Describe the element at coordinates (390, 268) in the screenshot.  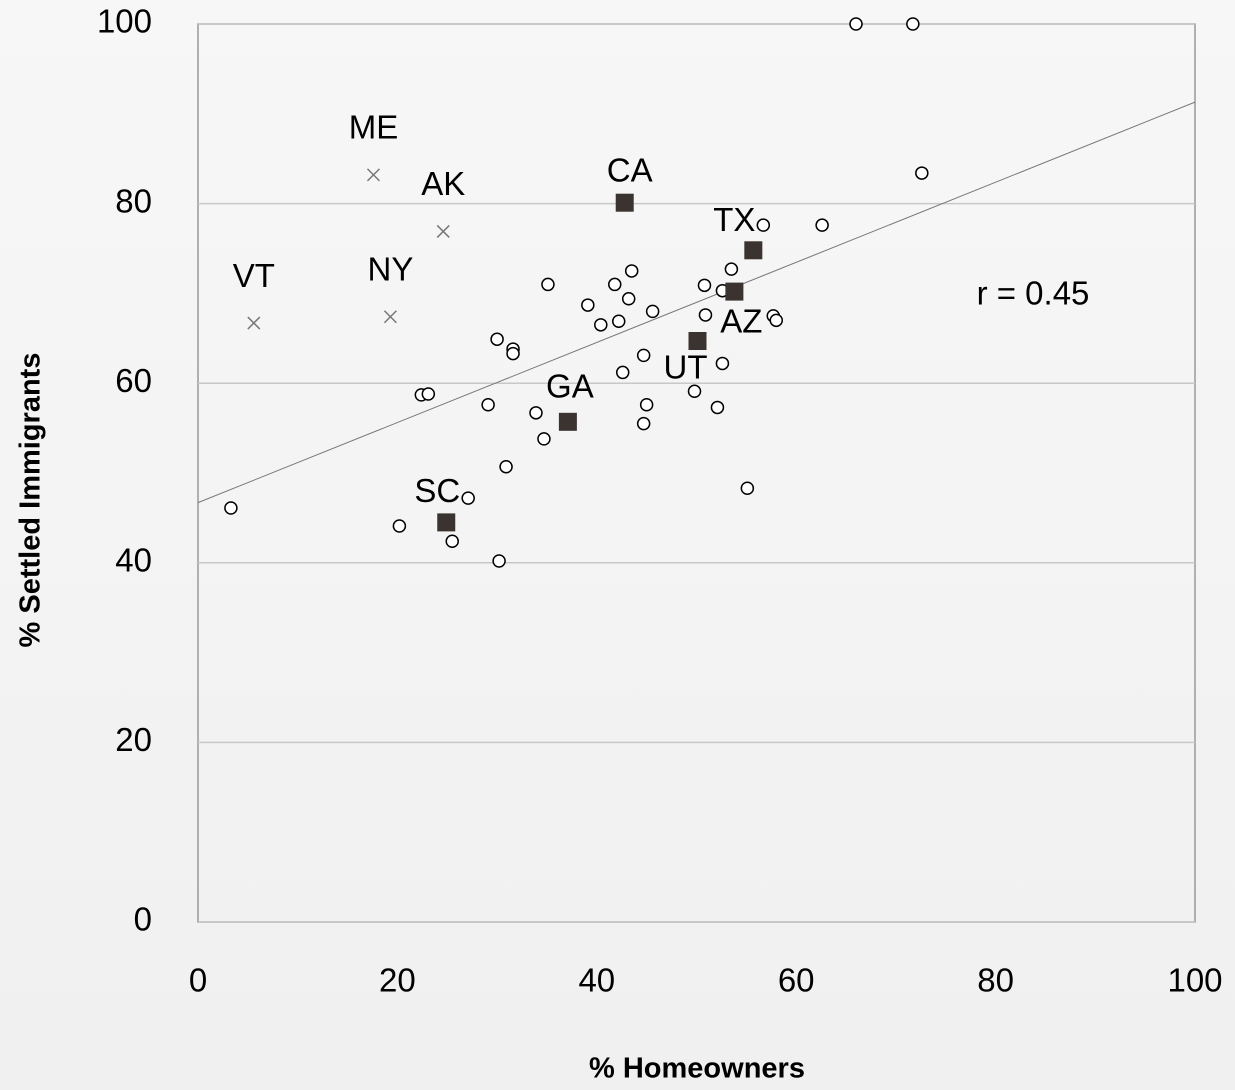
I see `point-label: NY` at that location.